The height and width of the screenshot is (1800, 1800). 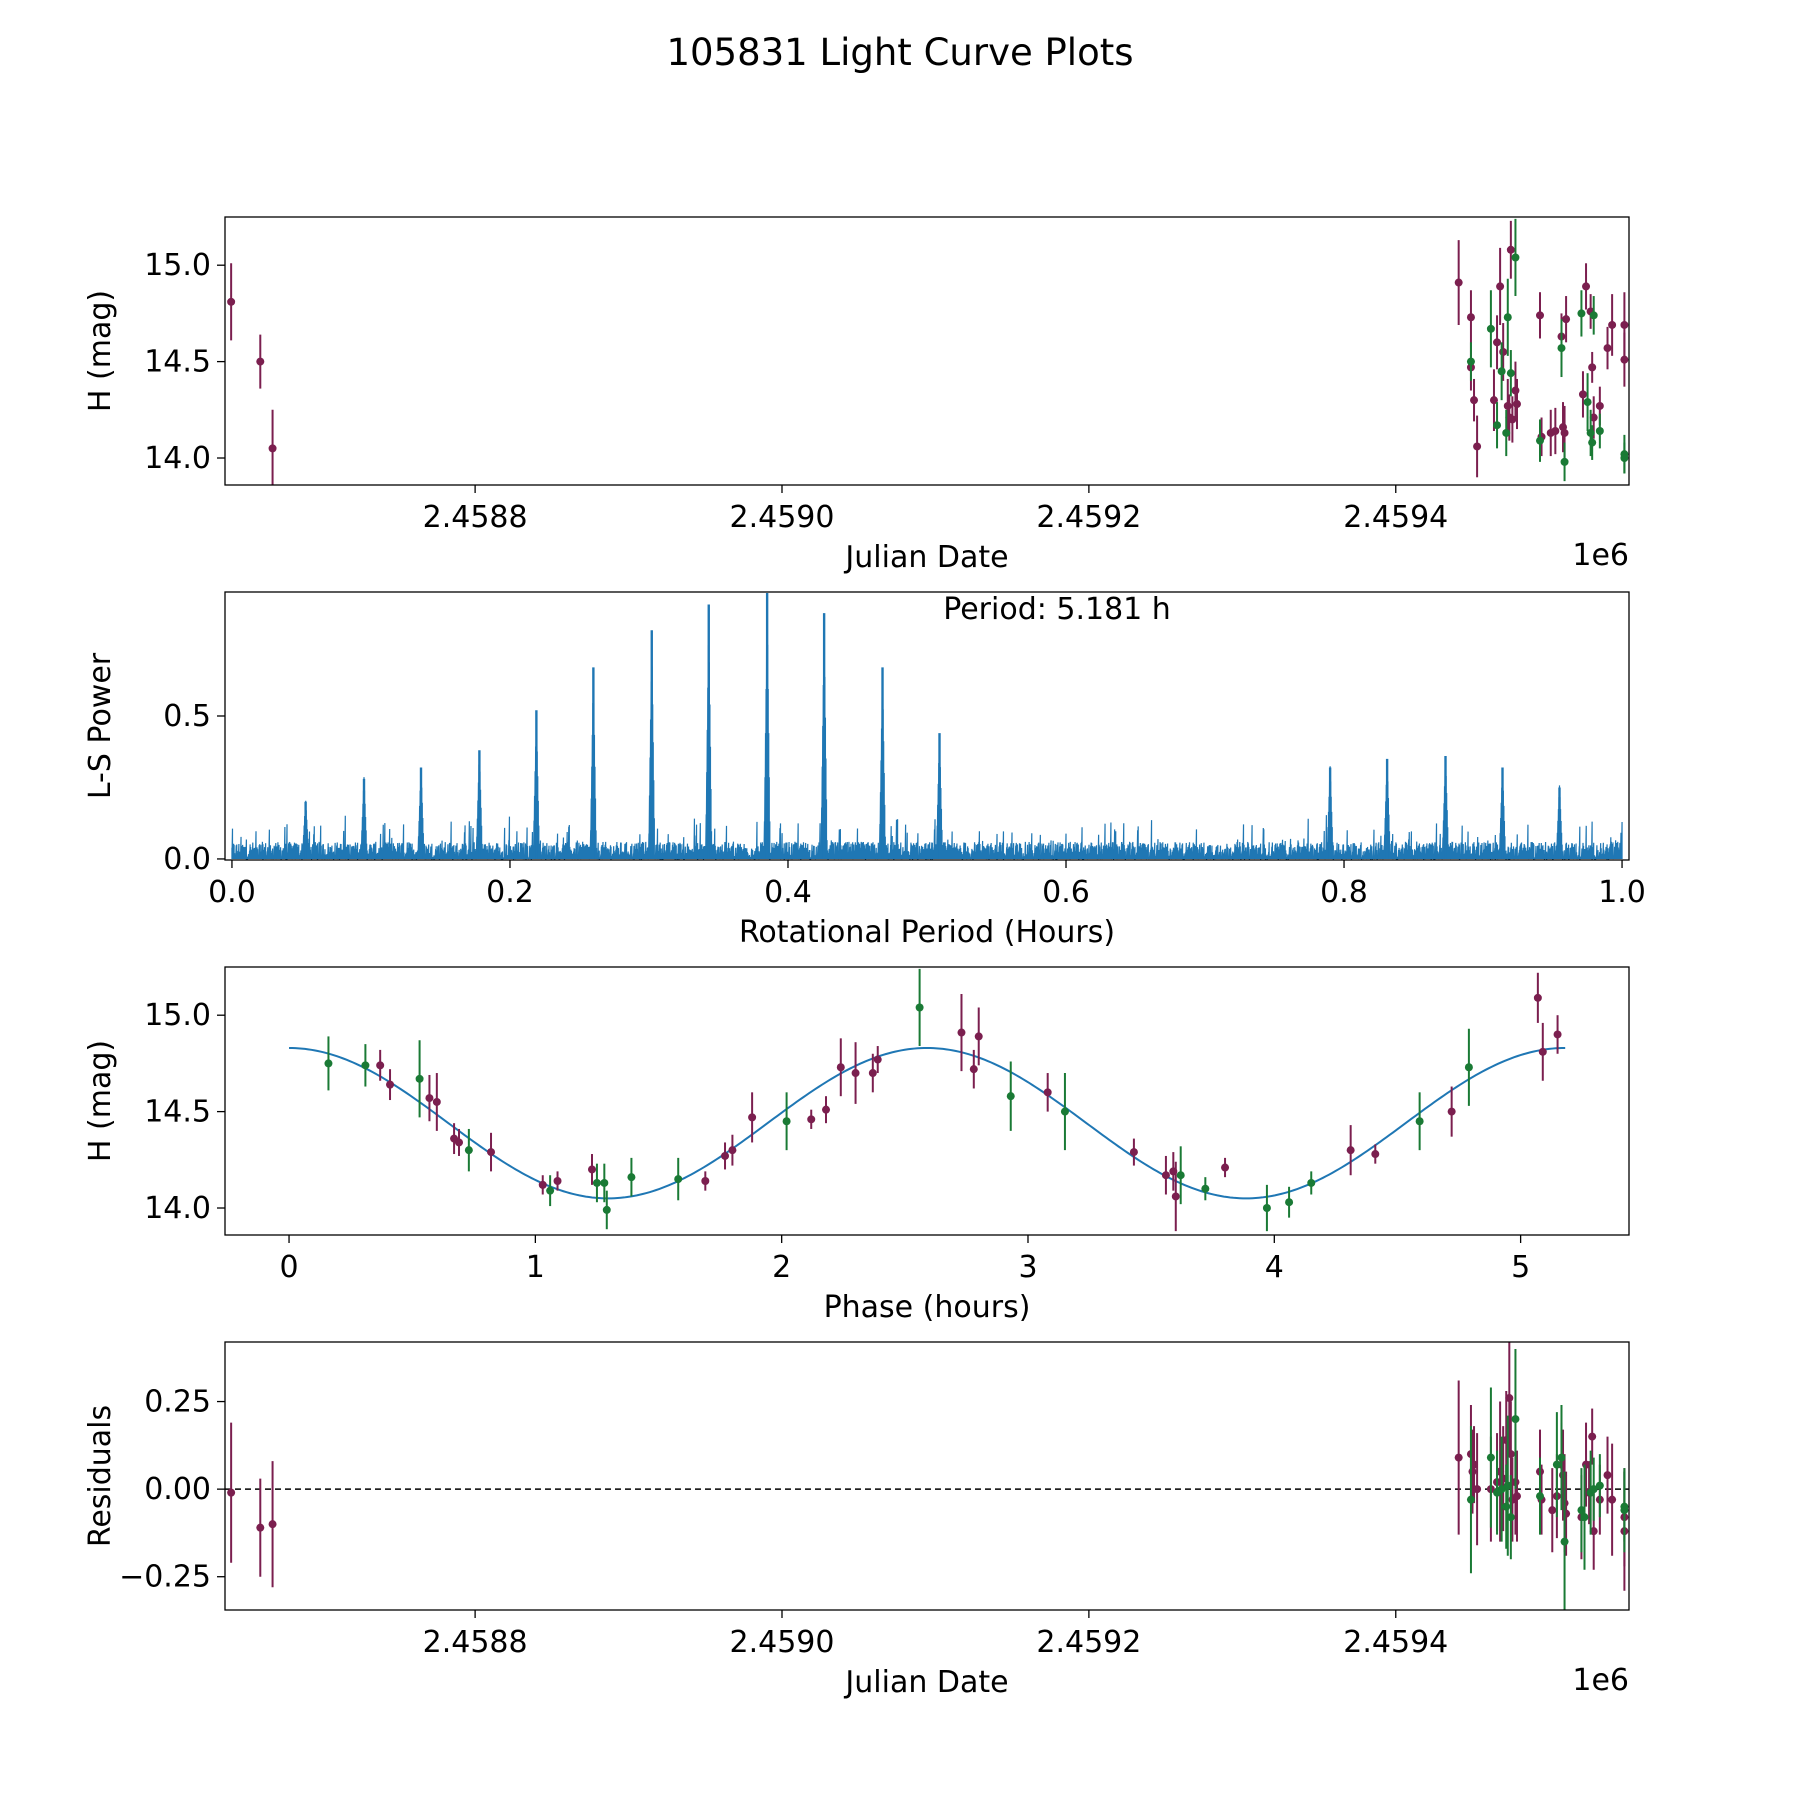 I want to click on residuals-axes-frame, so click(x=927, y=1476).